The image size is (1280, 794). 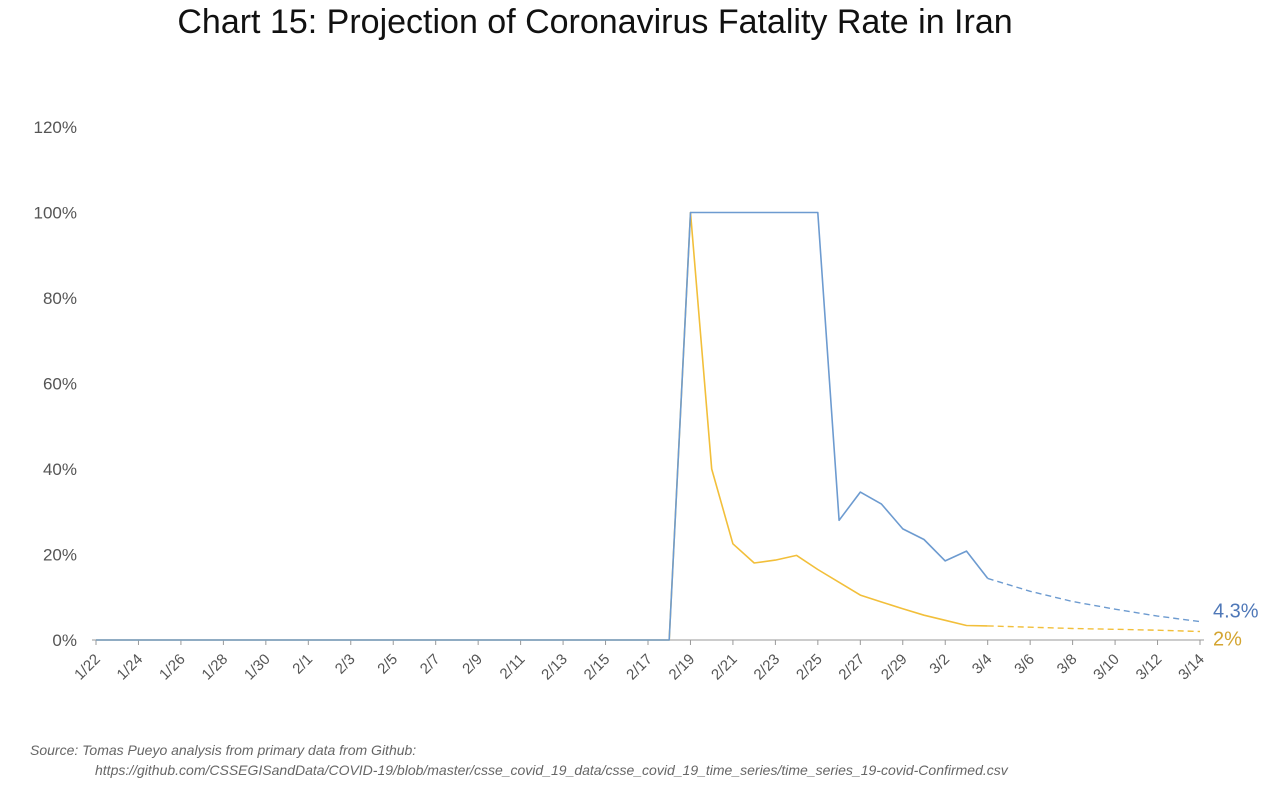 What do you see at coordinates (215, 667) in the screenshot?
I see `x-tick-label: 1/28` at bounding box center [215, 667].